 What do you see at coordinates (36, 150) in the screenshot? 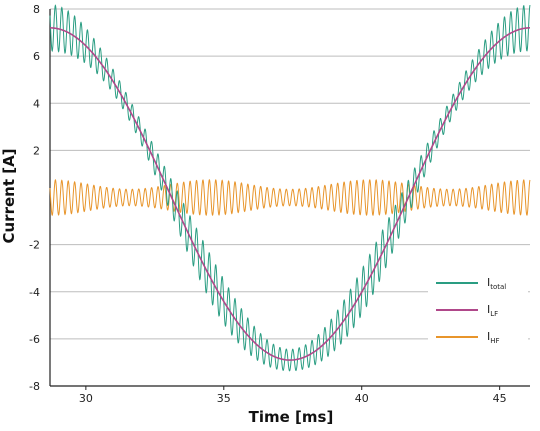
I see `y-tick-label: 2` at bounding box center [36, 150].